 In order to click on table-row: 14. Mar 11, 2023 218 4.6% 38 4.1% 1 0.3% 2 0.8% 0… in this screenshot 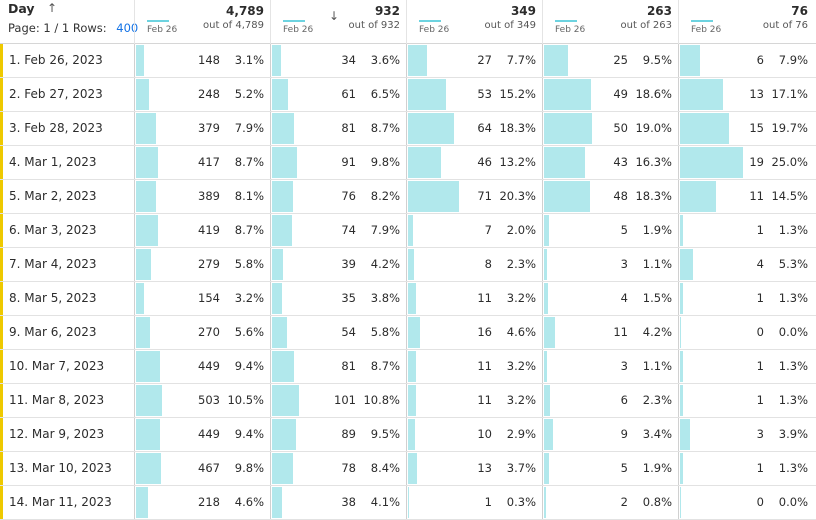, I will do `click(408, 503)`.